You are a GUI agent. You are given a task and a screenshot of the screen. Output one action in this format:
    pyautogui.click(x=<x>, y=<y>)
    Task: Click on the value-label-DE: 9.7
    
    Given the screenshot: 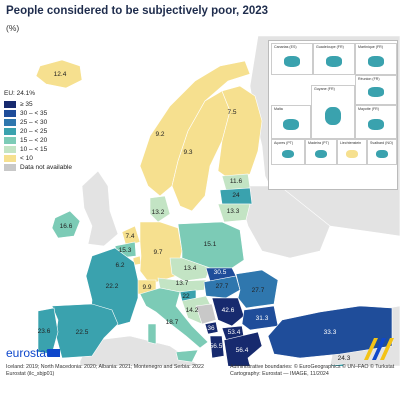 What is the action you would take?
    pyautogui.click(x=157, y=252)
    